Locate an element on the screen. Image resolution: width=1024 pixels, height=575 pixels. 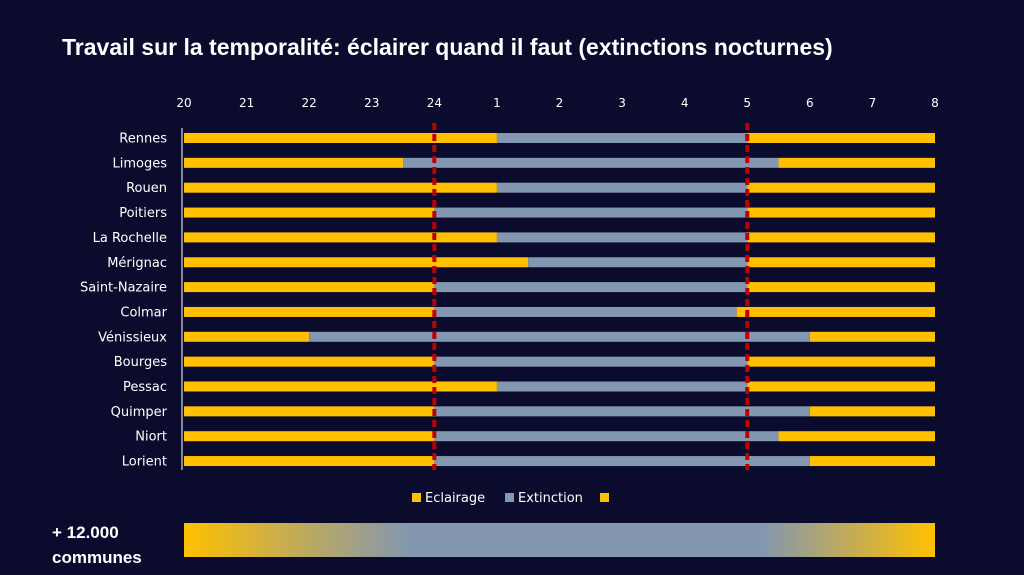
city-label: Rouen is located at coordinates (146, 188).